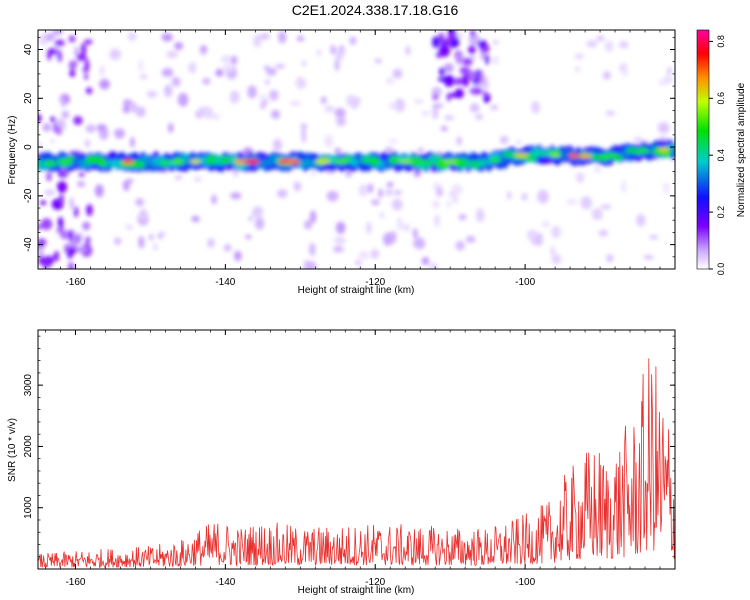 Image resolution: width=750 pixels, height=600 pixels. What do you see at coordinates (375, 282) in the screenshot?
I see `x-tick-label: -120` at bounding box center [375, 282].